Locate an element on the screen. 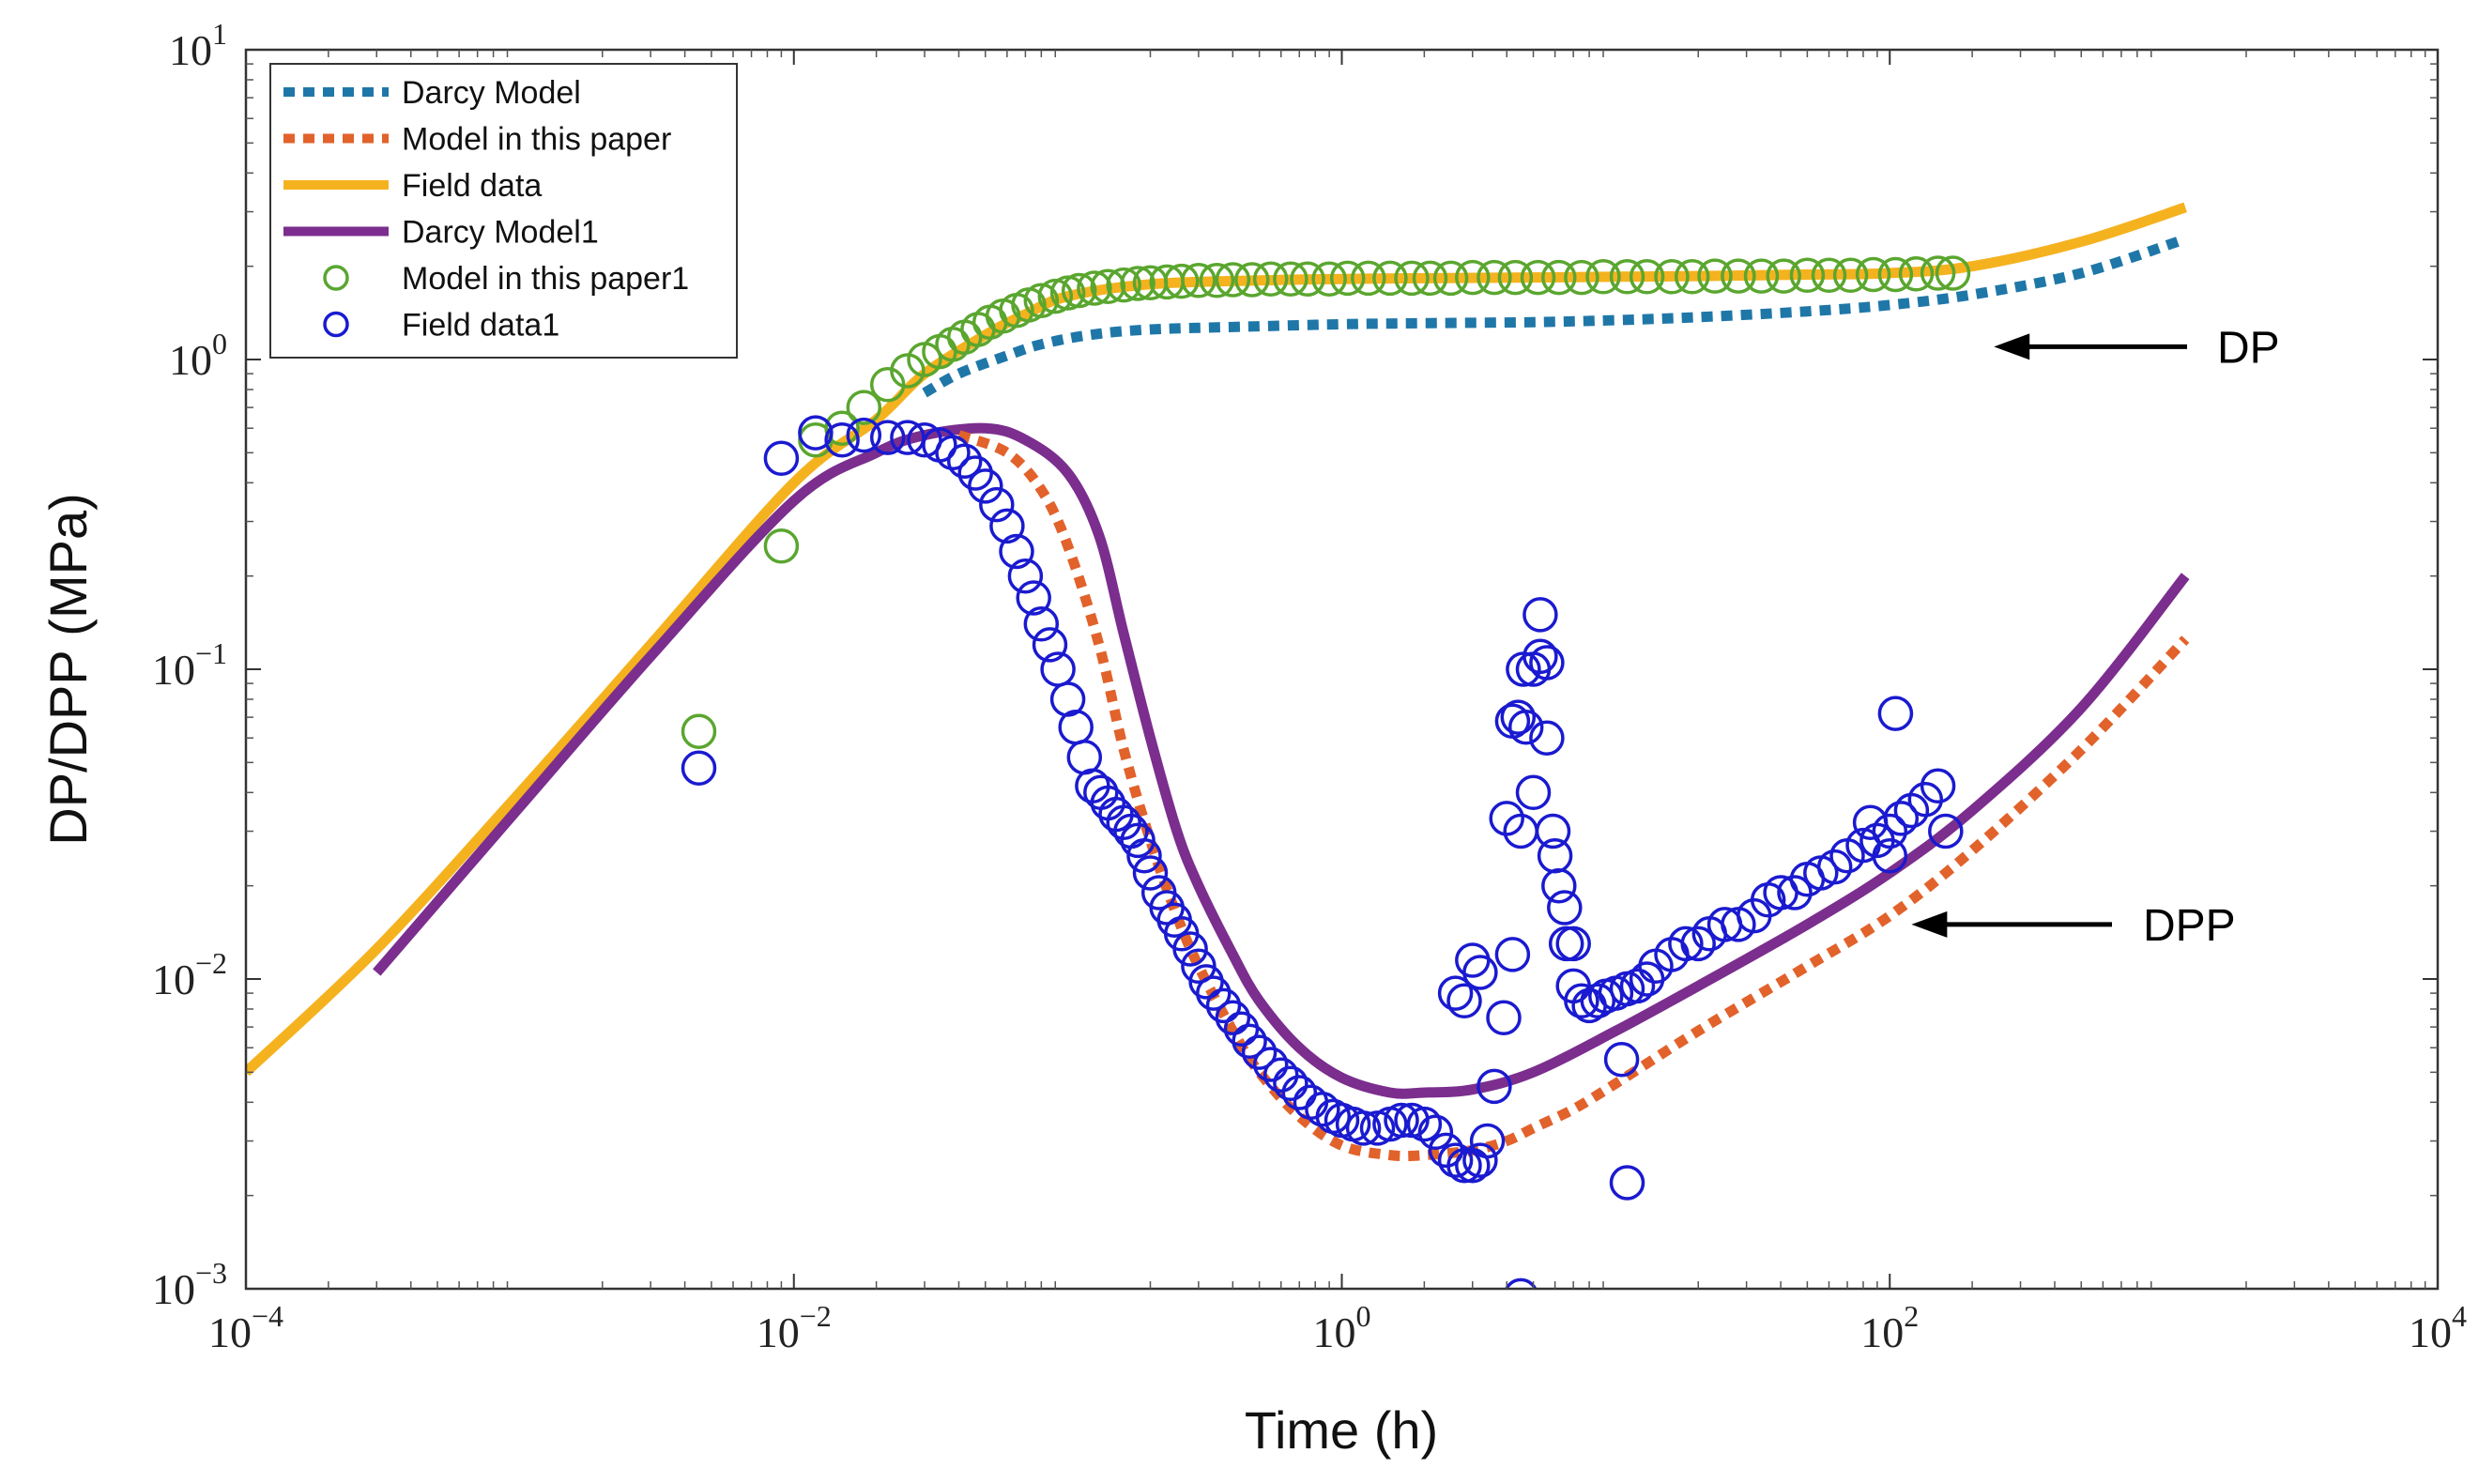 This screenshot has width=2479, height=1484. annotation-dp: DP is located at coordinates (2137, 348).